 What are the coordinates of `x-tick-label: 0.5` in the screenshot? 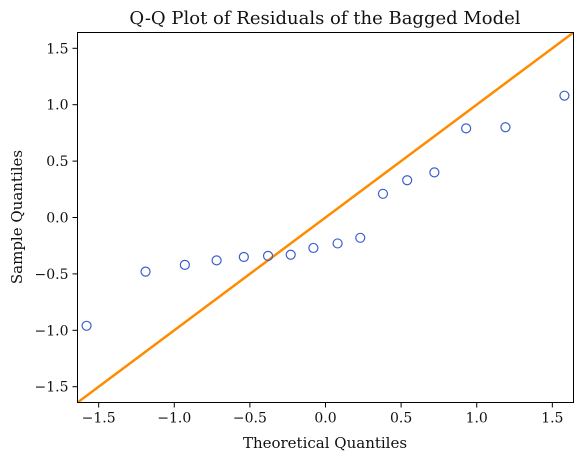 It's located at (401, 419).